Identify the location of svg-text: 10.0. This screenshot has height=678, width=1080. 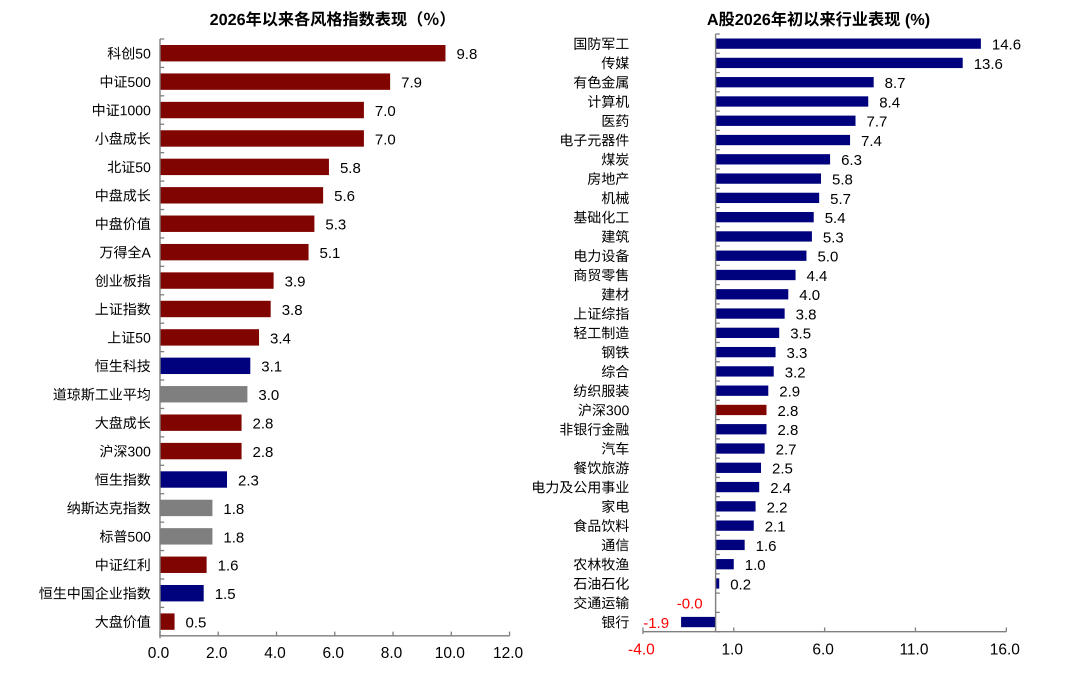
(450, 653).